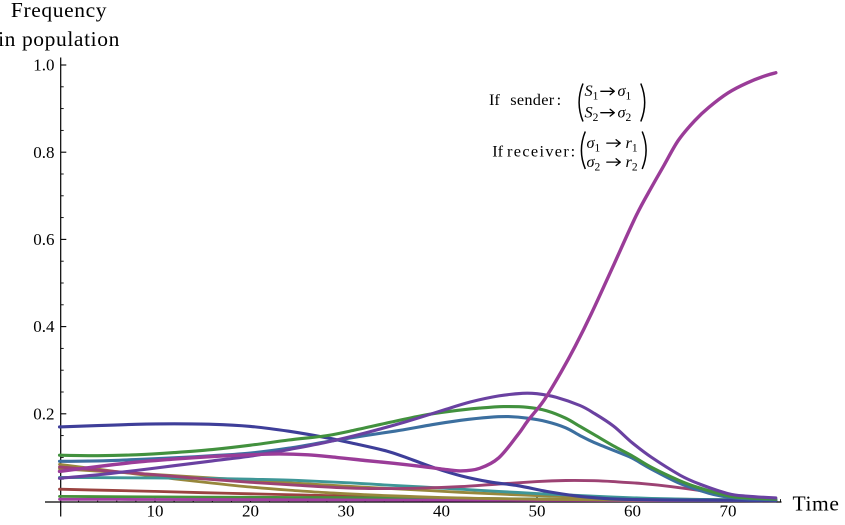 The width and height of the screenshot is (845, 525). I want to click on svg-text: 0.6, so click(43, 239).